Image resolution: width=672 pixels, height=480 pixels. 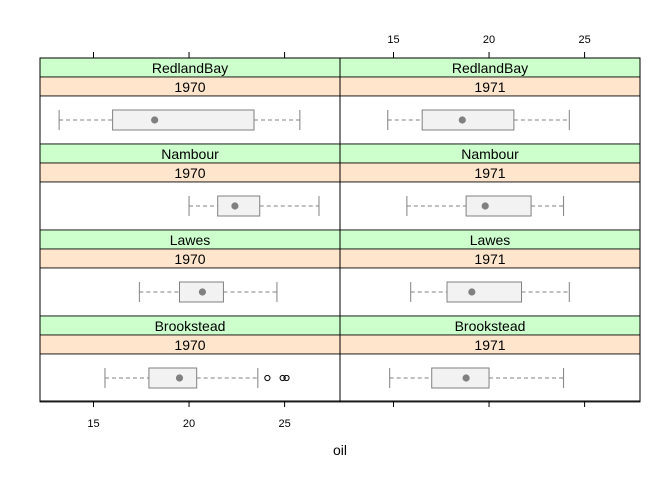 I want to click on panel-lawes-1970: Lawes 1970, so click(x=190, y=273).